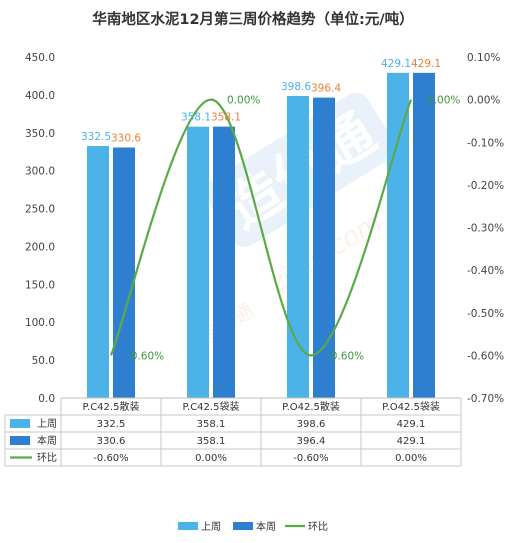 The image size is (506, 543). Describe the element at coordinates (47, 440) in the screenshot. I see `table-row-name: 本周` at that location.